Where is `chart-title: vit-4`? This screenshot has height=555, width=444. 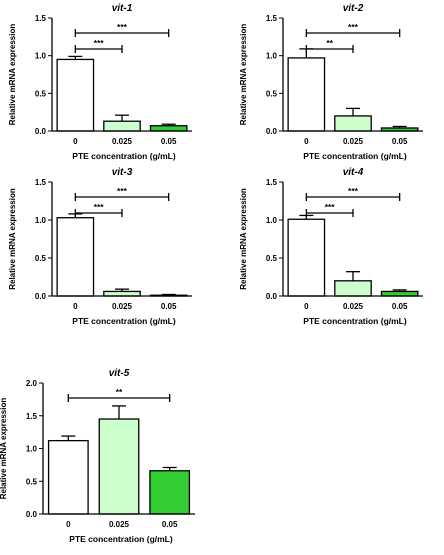 chart-title: vit-4 is located at coordinates (353, 172).